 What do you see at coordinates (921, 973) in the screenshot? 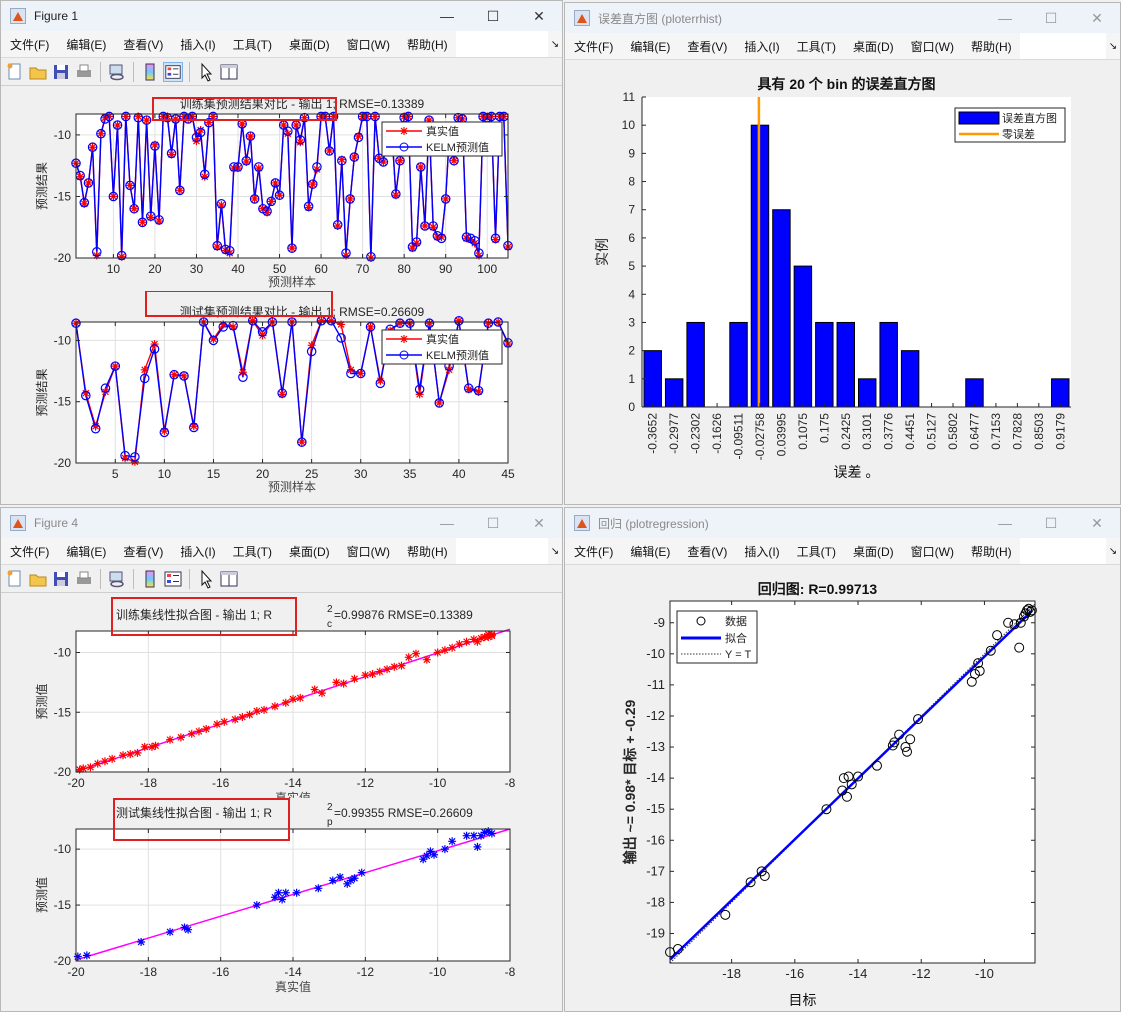
I see `x-tick-label: -12` at bounding box center [921, 973].